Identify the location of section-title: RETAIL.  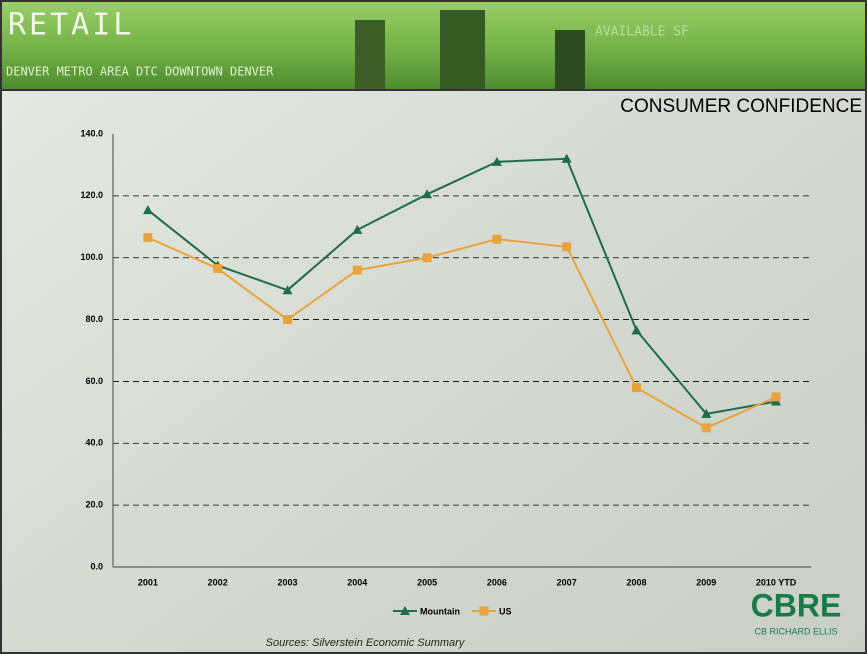
(71, 25).